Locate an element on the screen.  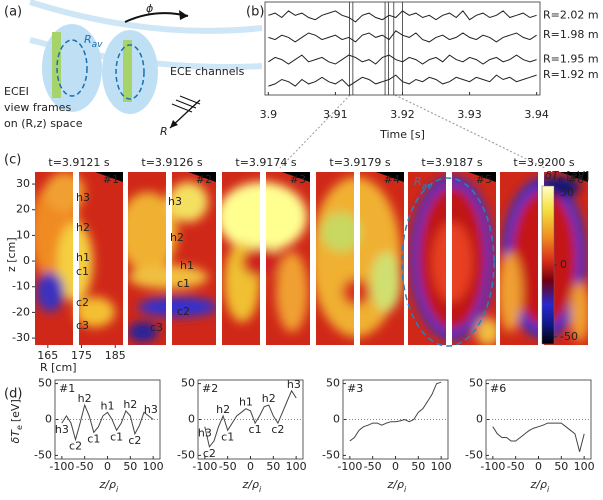
frame-time: t=3.9200 s is located at coordinates (544, 162).